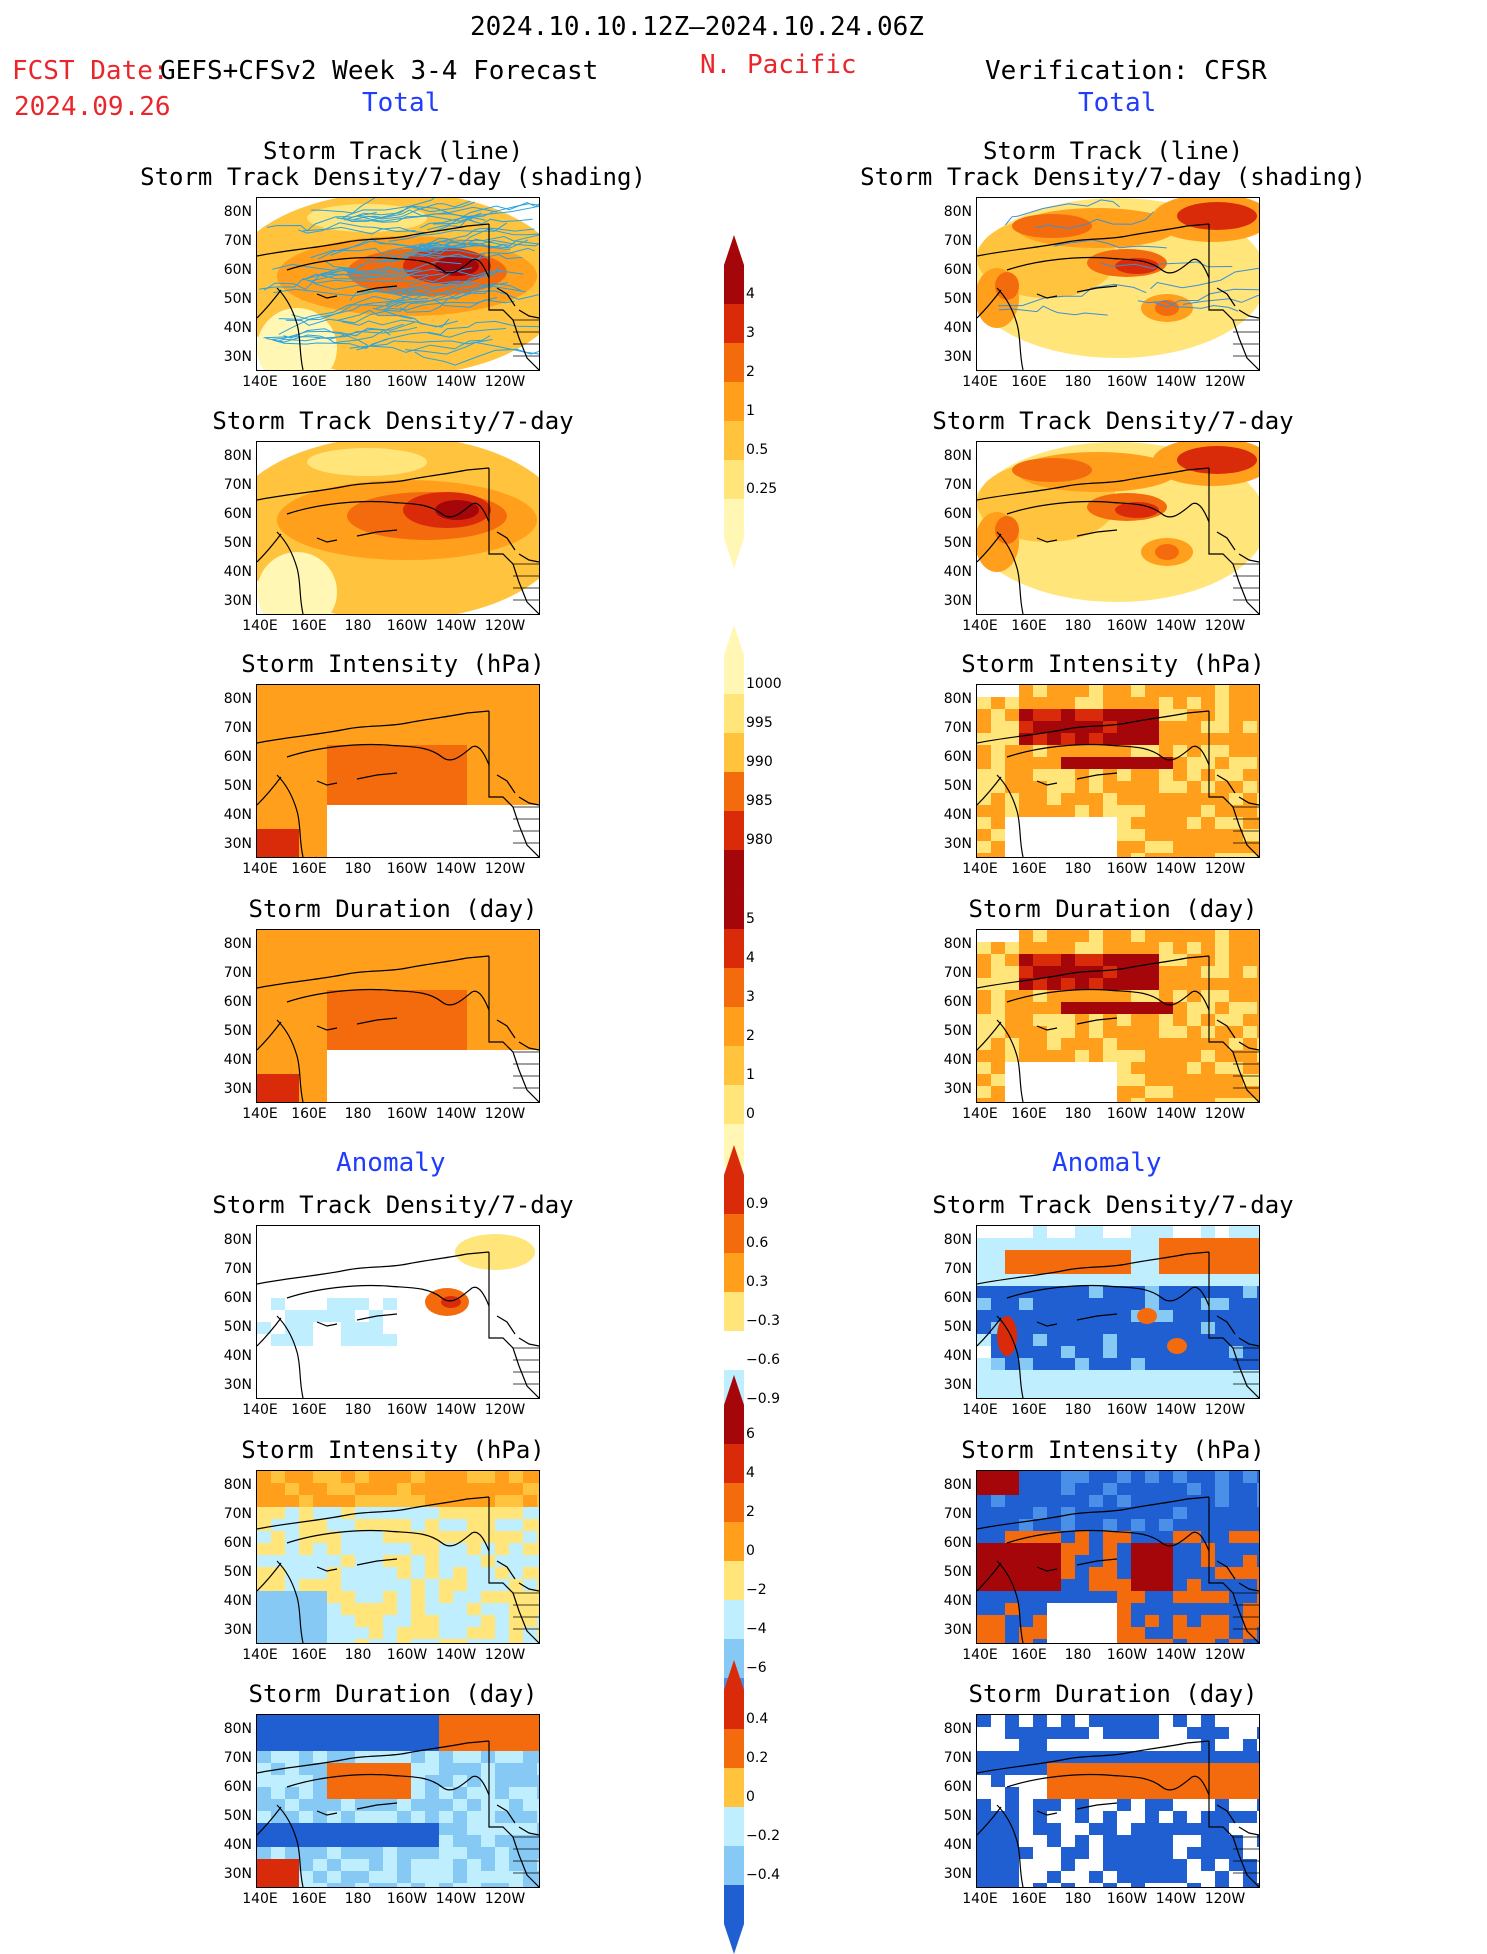  What do you see at coordinates (398, 1016) in the screenshot?
I see `map-panel-fcst-duration` at bounding box center [398, 1016].